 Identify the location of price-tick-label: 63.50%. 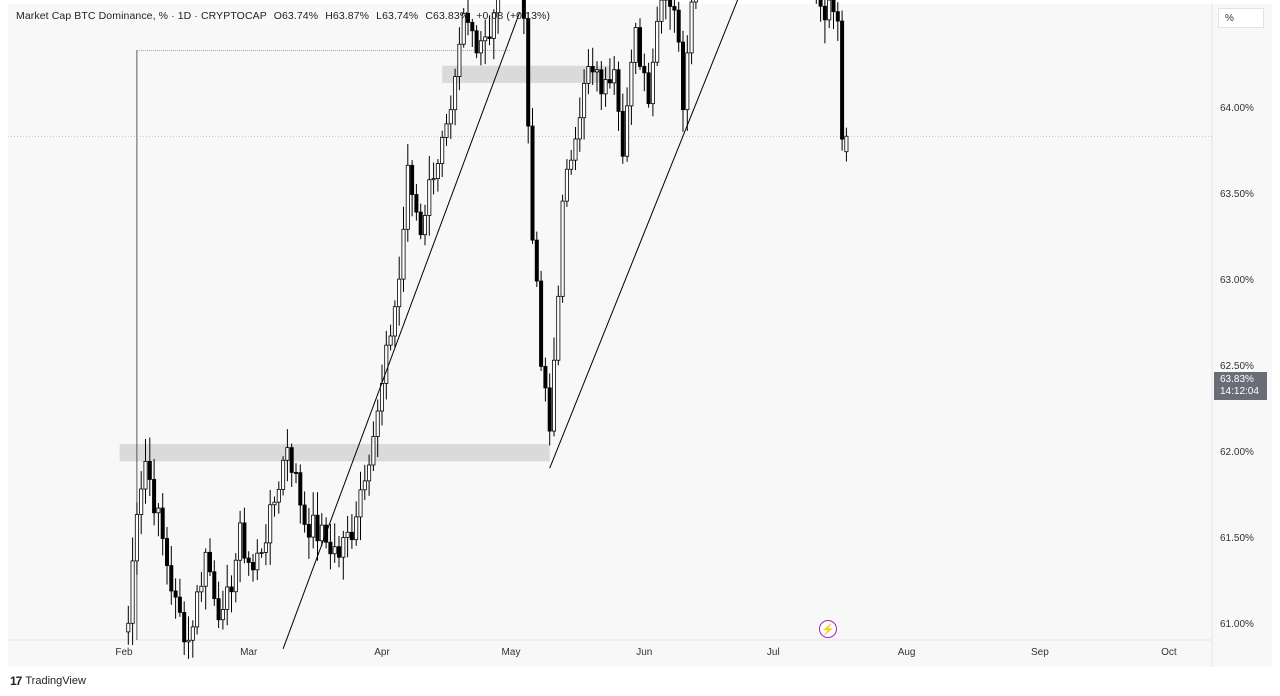
(1237, 194).